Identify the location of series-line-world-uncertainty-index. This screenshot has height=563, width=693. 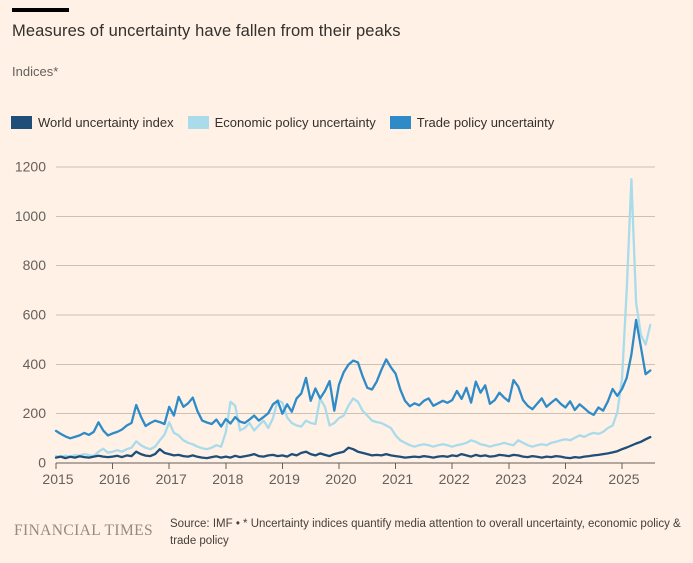
(353, 447).